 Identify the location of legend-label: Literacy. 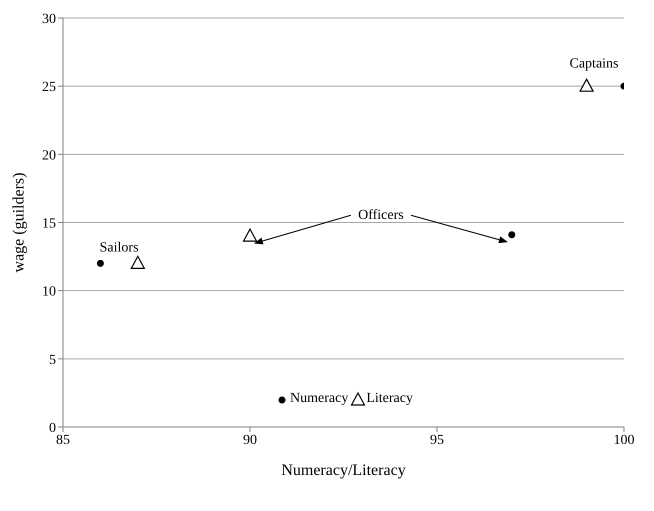
(389, 399).